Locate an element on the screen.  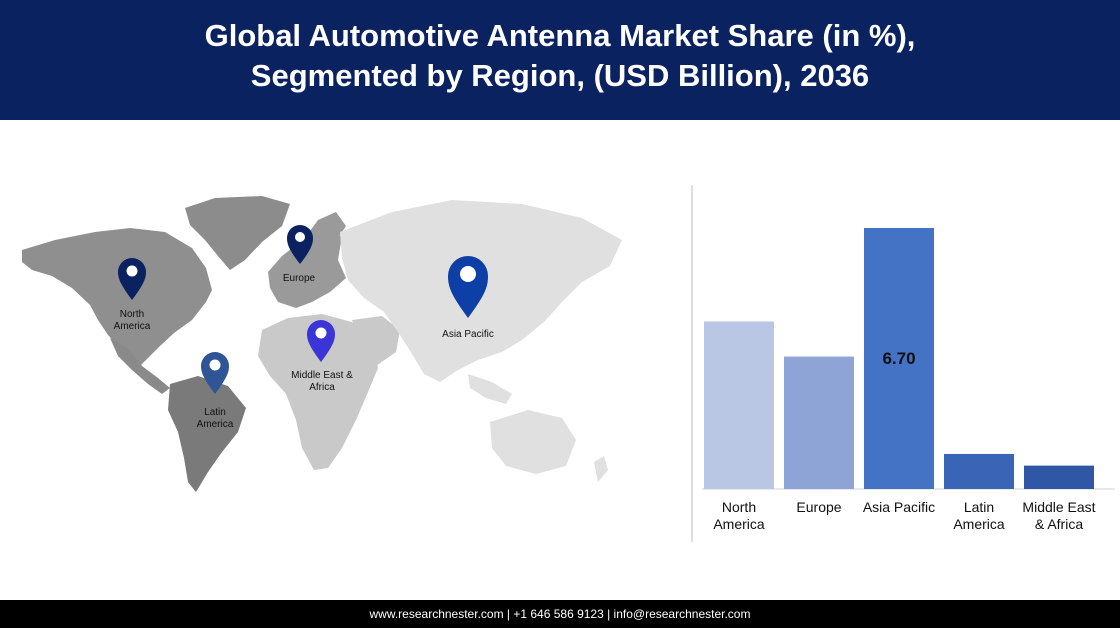
region-label-mea-line1: Middle East & is located at coordinates (322, 375).